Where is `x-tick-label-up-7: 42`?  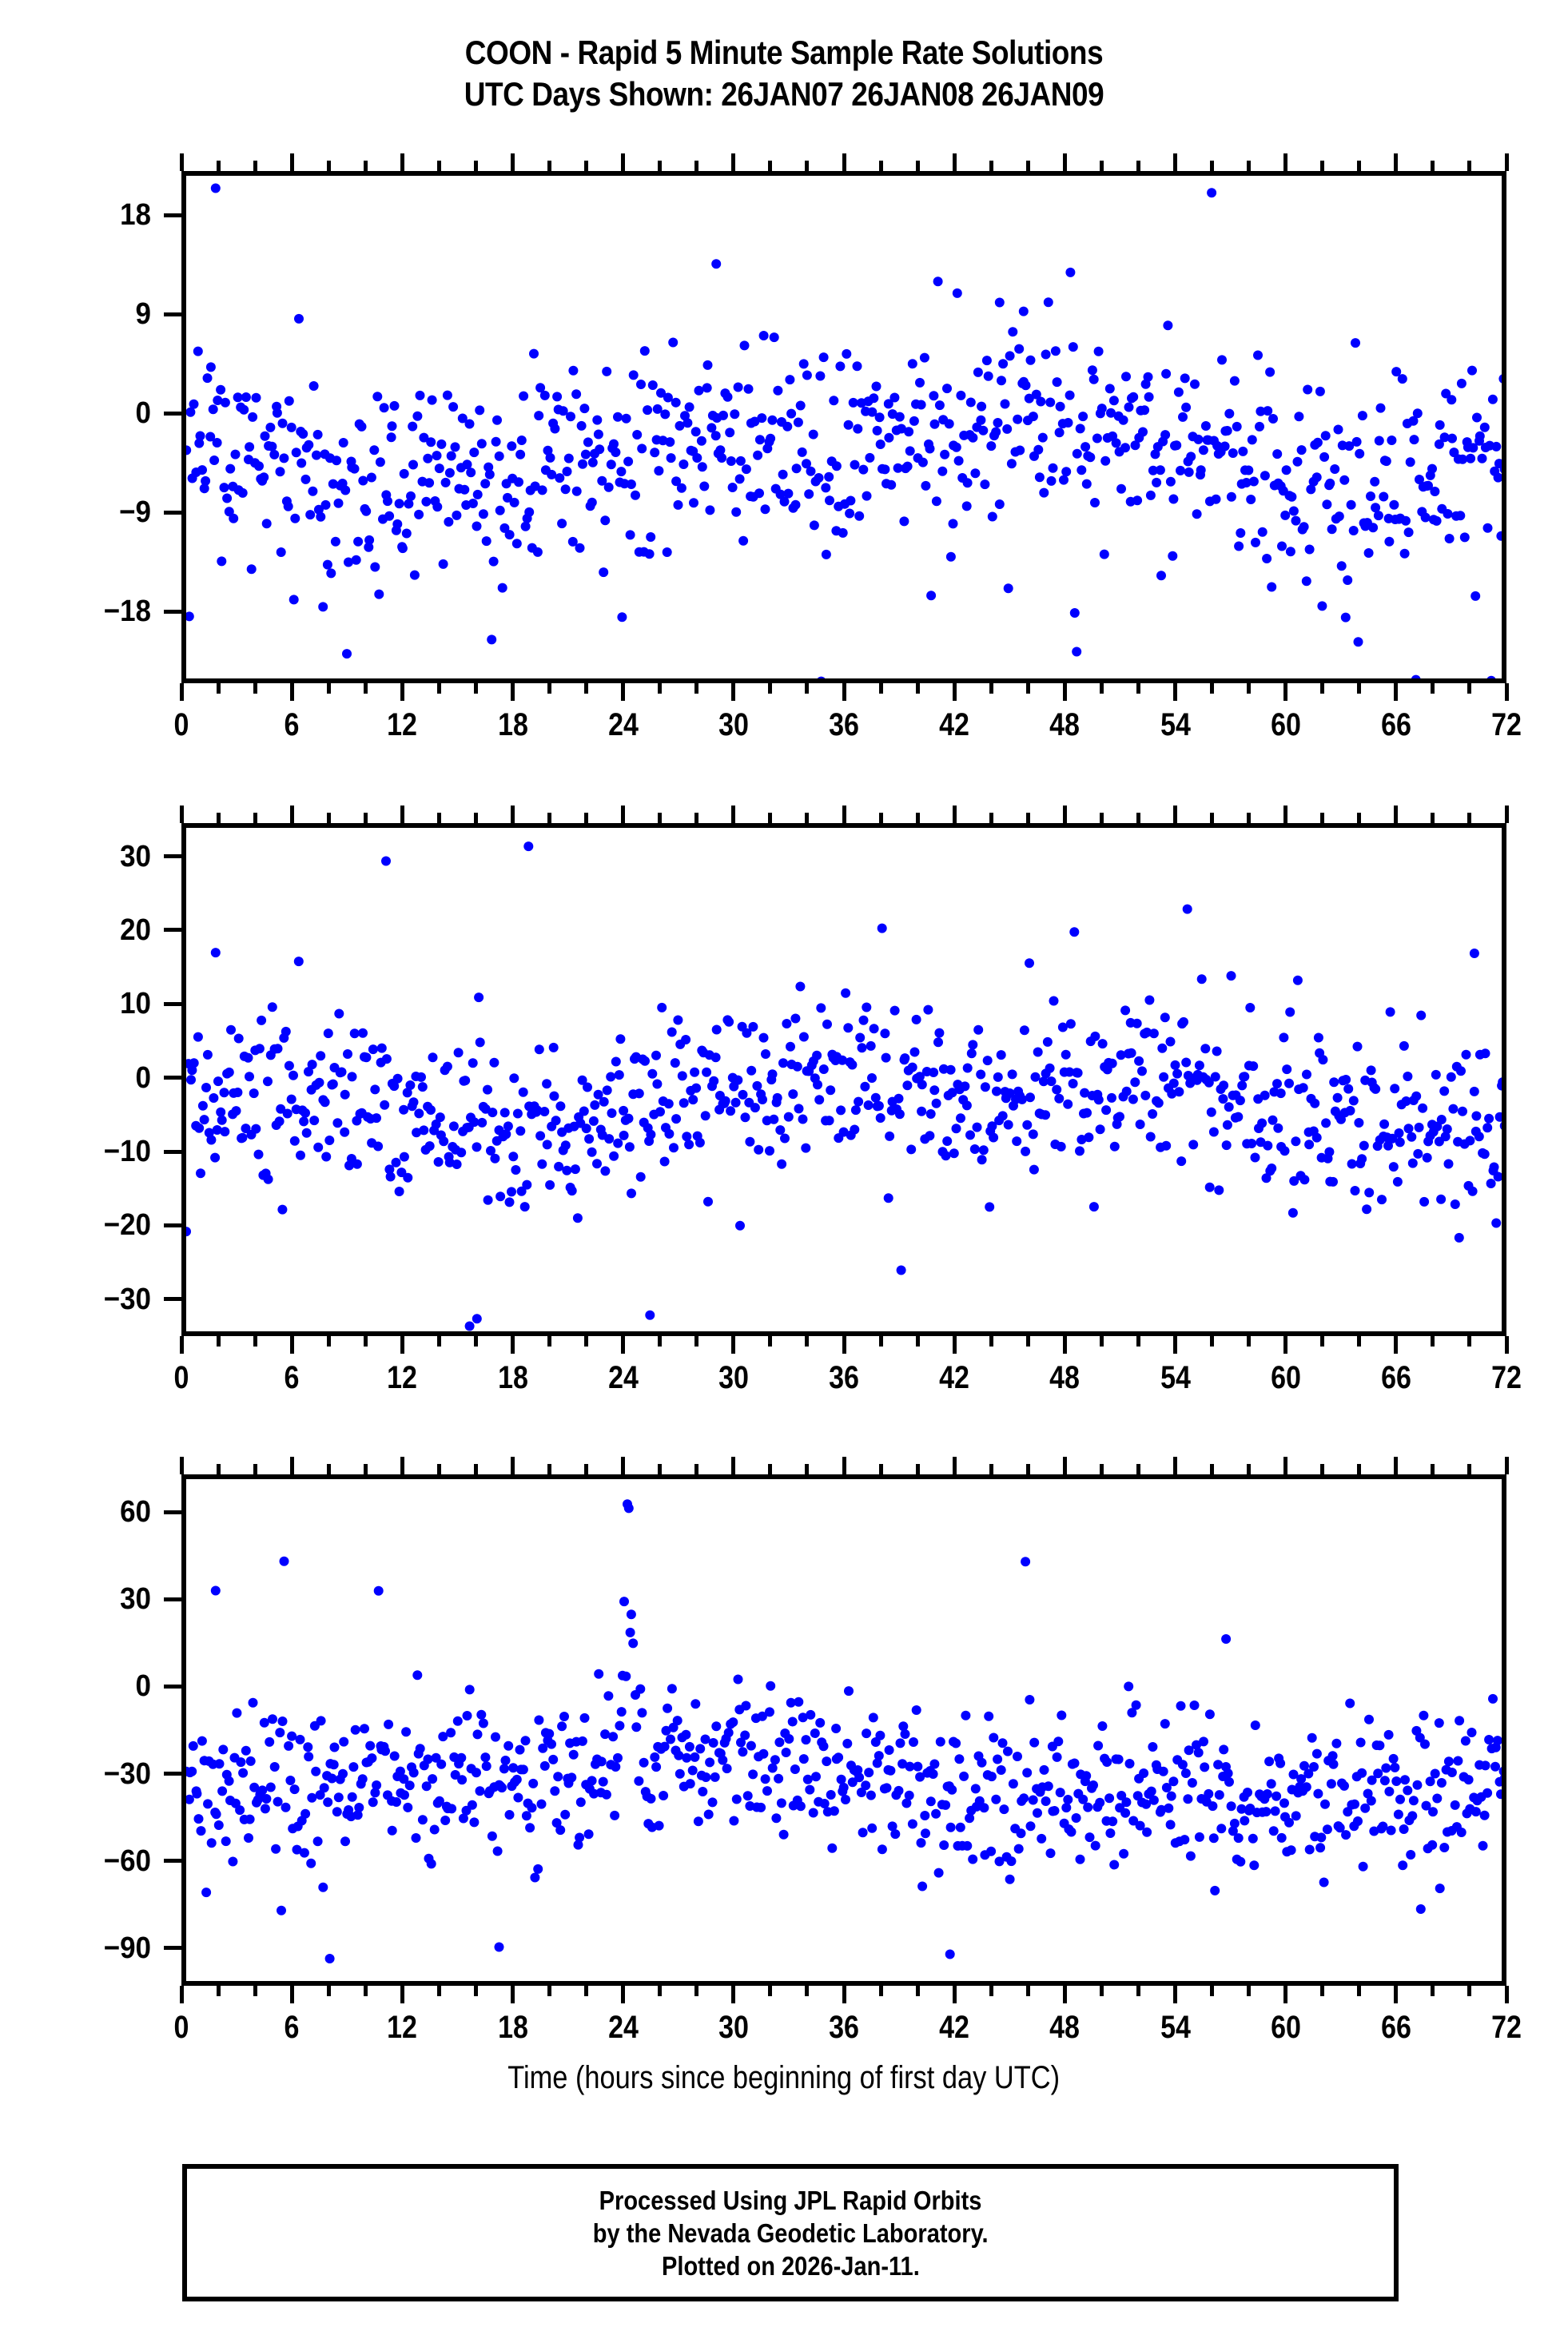
x-tick-label-up-7: 42 is located at coordinates (954, 2028).